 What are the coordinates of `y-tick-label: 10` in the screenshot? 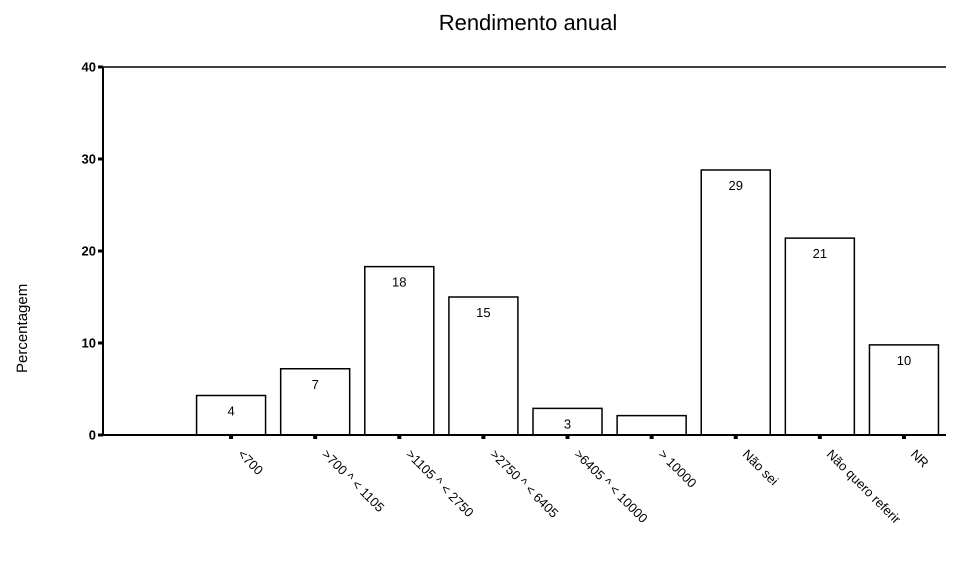 It's located at (89, 343).